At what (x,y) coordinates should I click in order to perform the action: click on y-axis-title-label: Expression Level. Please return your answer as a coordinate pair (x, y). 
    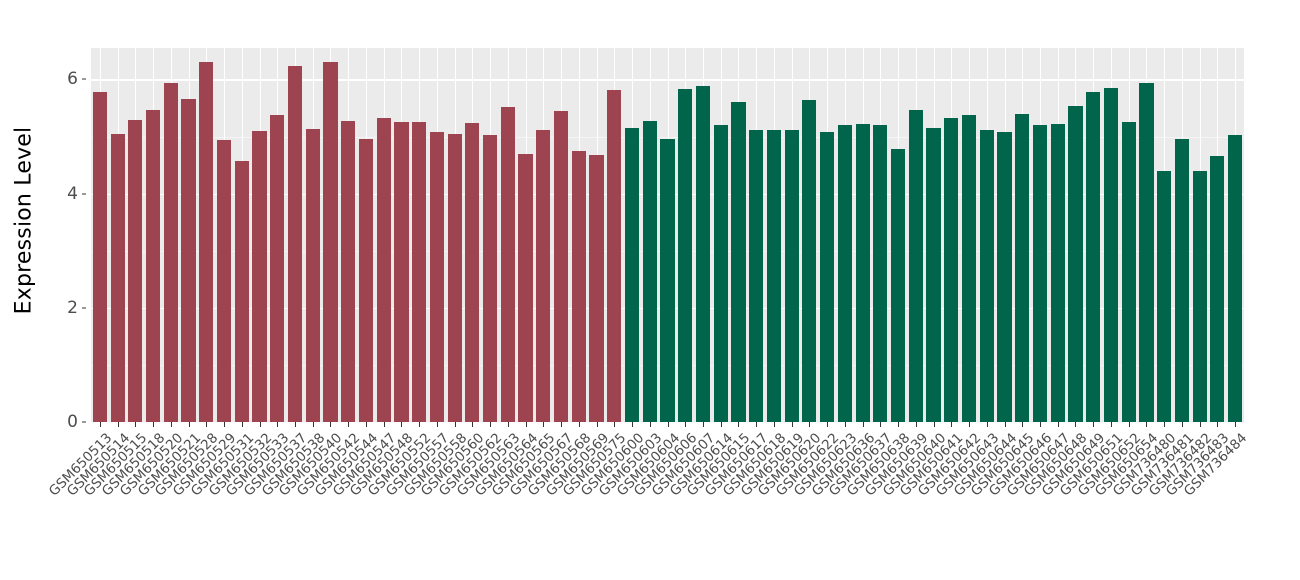
    Looking at the image, I should click on (24, 220).